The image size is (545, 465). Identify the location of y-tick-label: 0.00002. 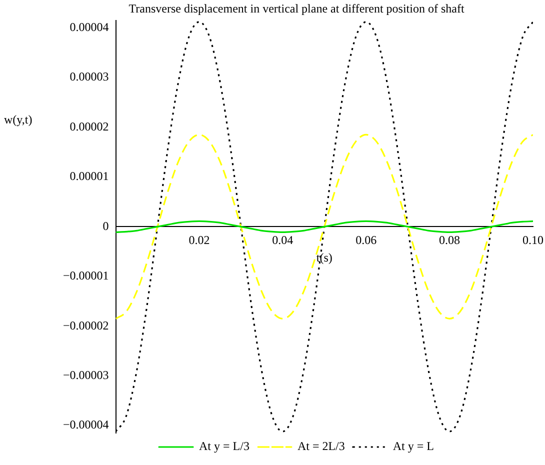
(89, 126).